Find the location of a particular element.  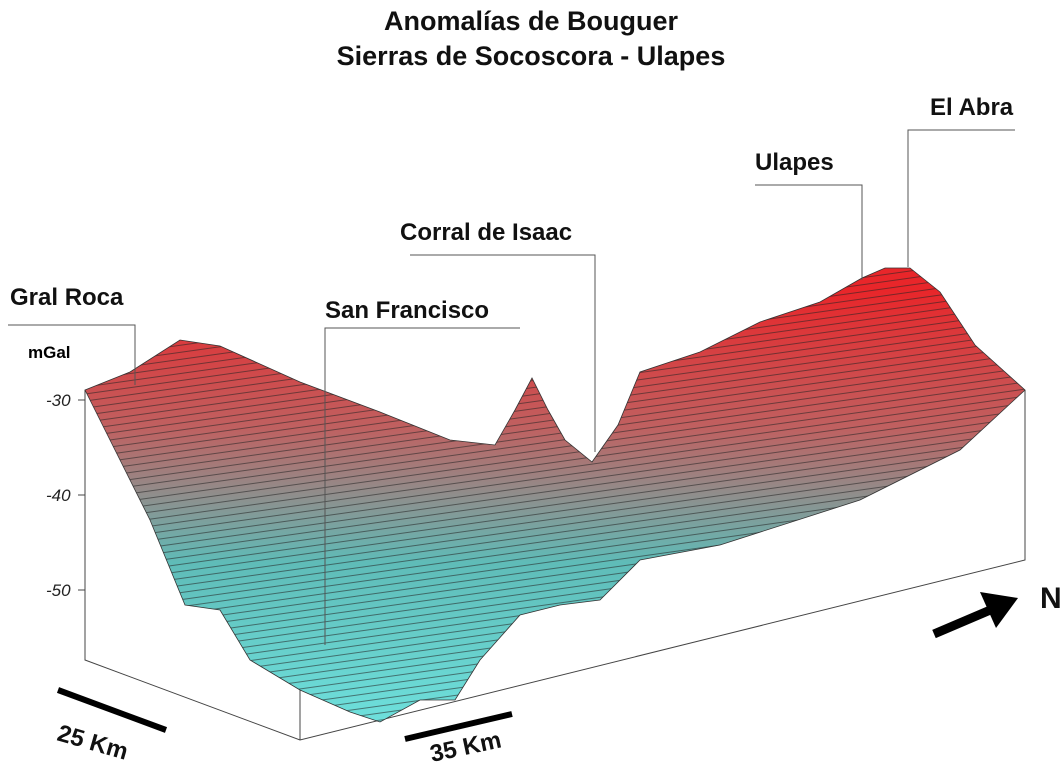

tick-label: -50 is located at coordinates (58, 590).